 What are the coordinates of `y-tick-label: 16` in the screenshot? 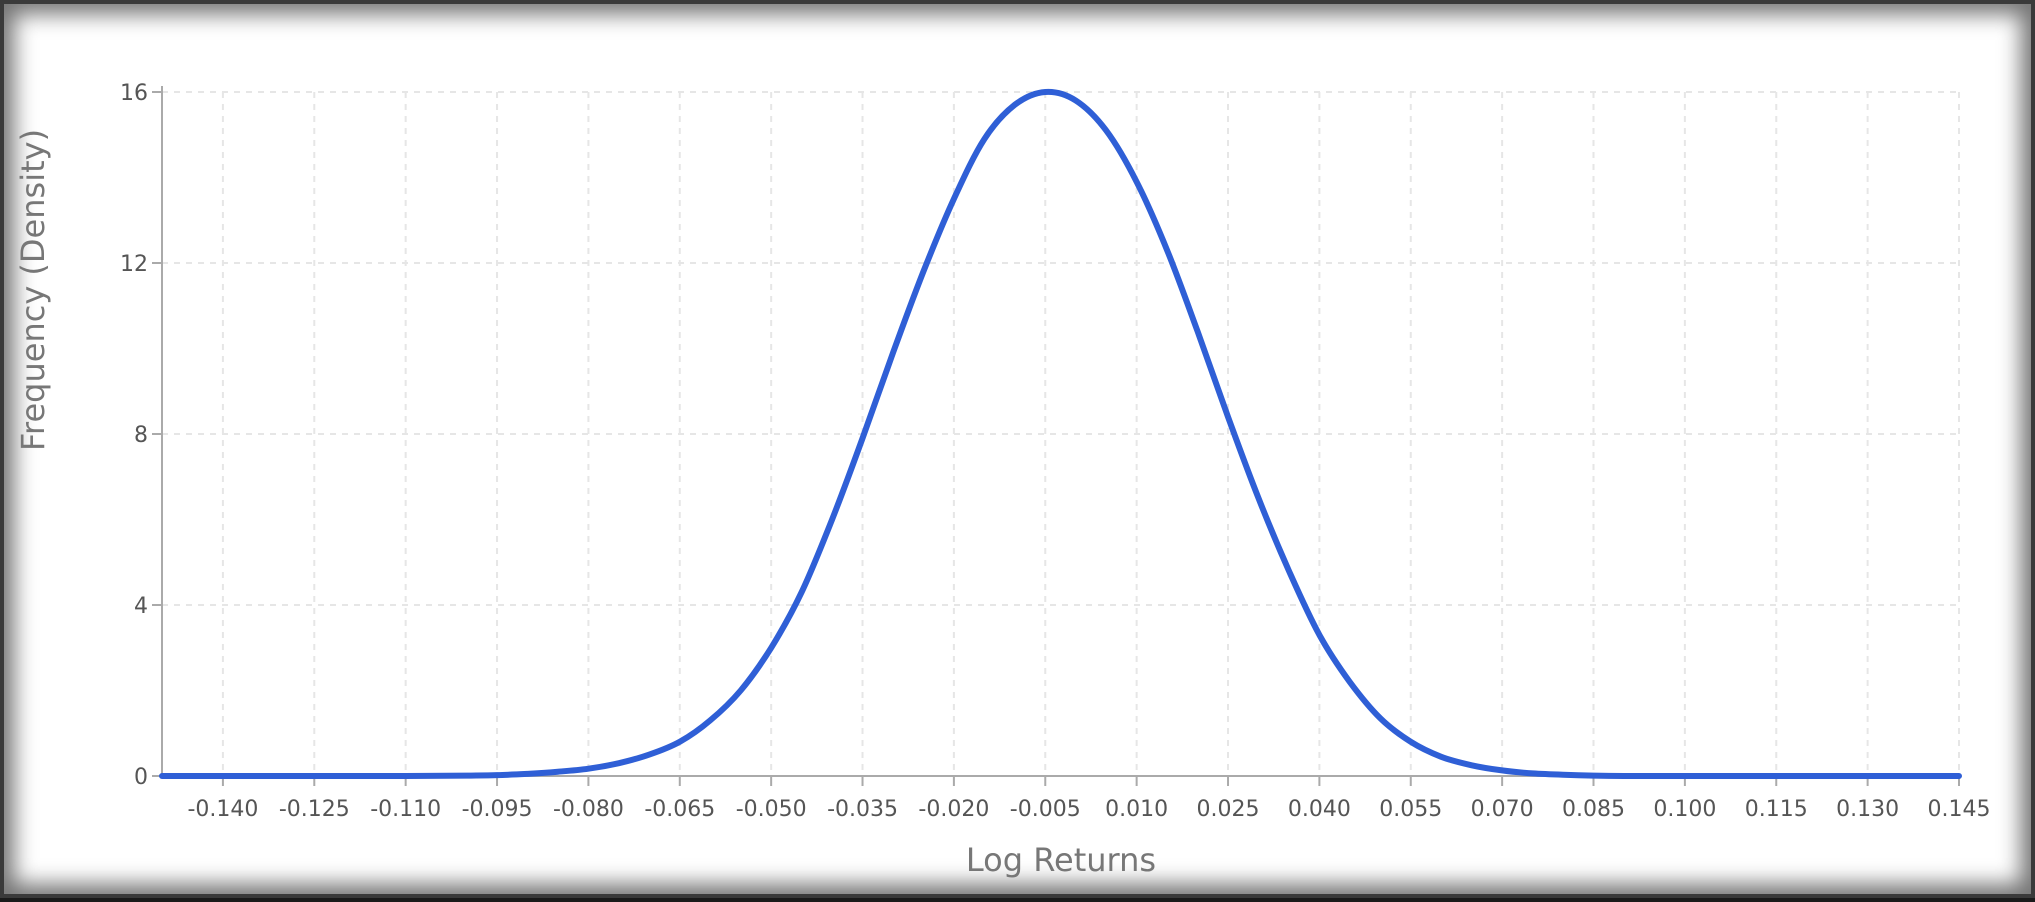 It's located at (134, 93).